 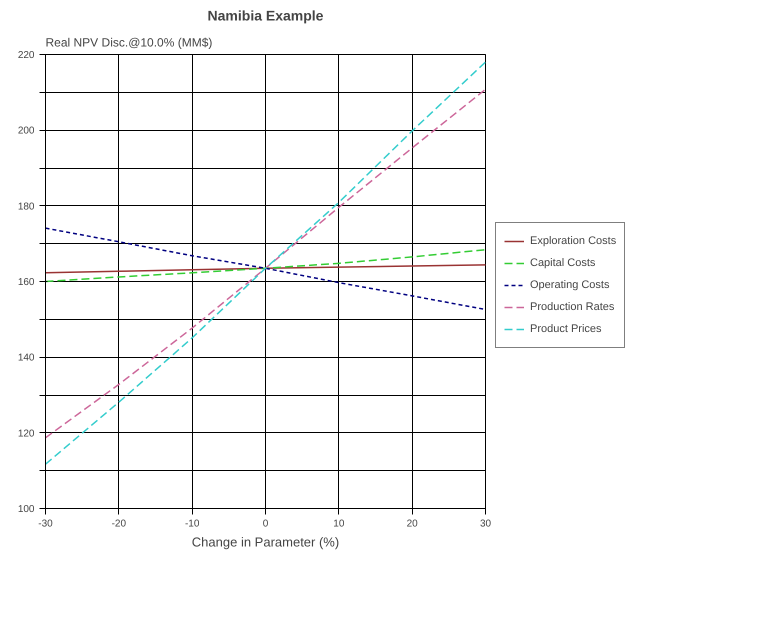 What do you see at coordinates (266, 542) in the screenshot?
I see `x-axis-title: Change in Parameter (%)` at bounding box center [266, 542].